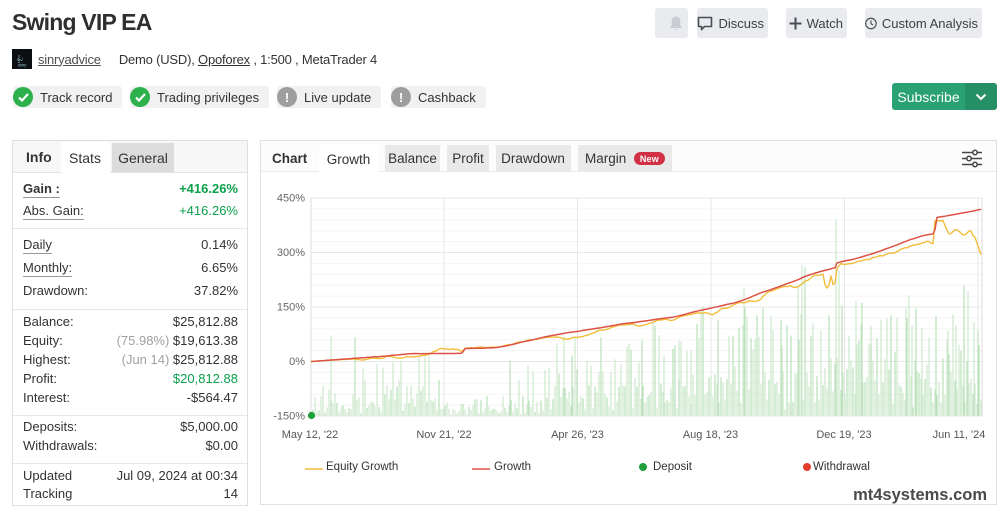 The image size is (1000, 510). Describe the element at coordinates (959, 435) in the screenshot. I see `svg-text: Jun 11, '24` at that location.